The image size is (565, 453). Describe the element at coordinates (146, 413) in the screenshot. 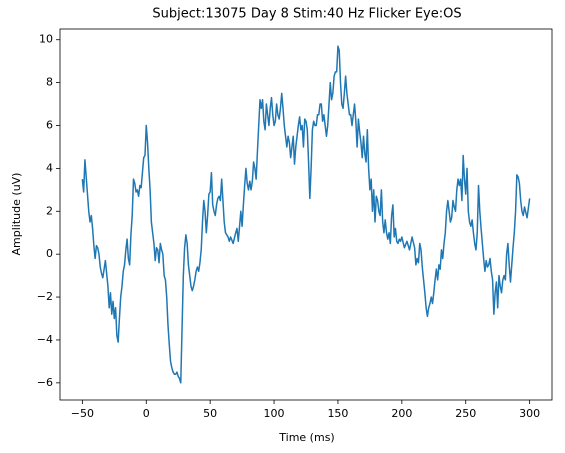

I see `x-tick-label: 0` at that location.